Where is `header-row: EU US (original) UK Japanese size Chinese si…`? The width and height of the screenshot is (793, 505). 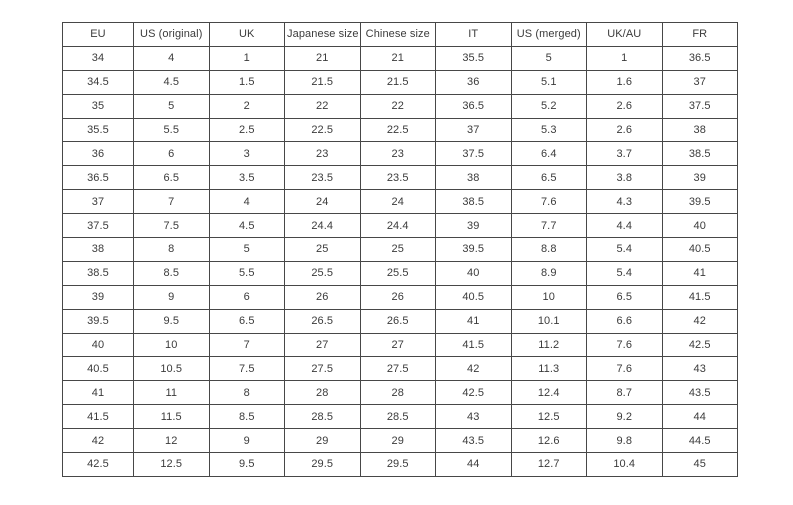 header-row: EU US (original) UK Japanese size Chinese si… is located at coordinates (400, 34).